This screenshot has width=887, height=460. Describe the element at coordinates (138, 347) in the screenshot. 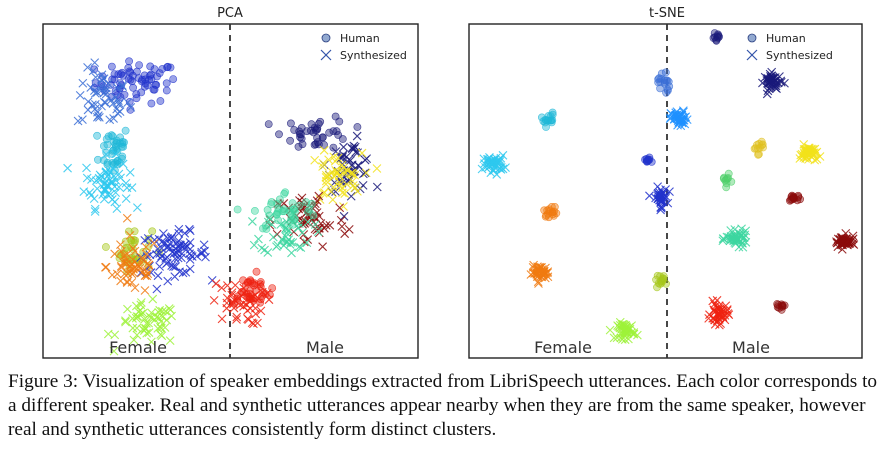

I see `region-label-female-pca: Female` at that location.